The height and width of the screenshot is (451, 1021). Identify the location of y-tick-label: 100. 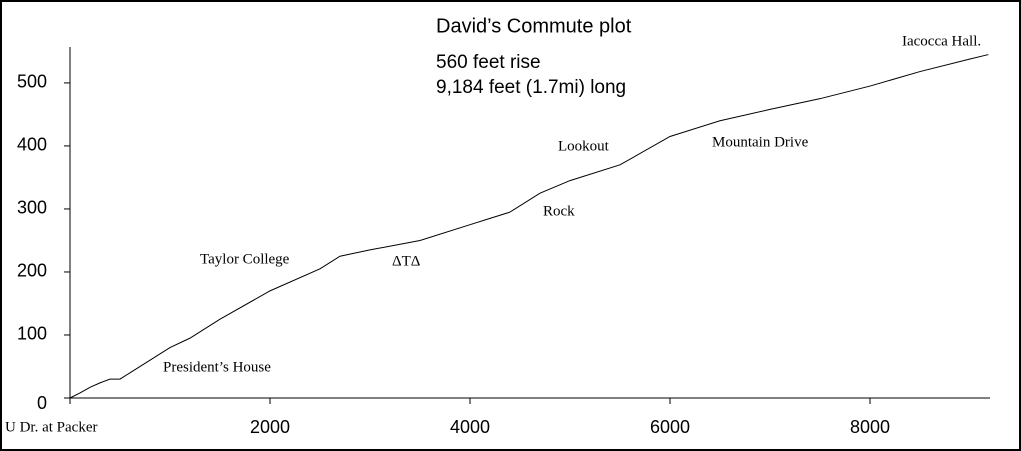
(32, 334).